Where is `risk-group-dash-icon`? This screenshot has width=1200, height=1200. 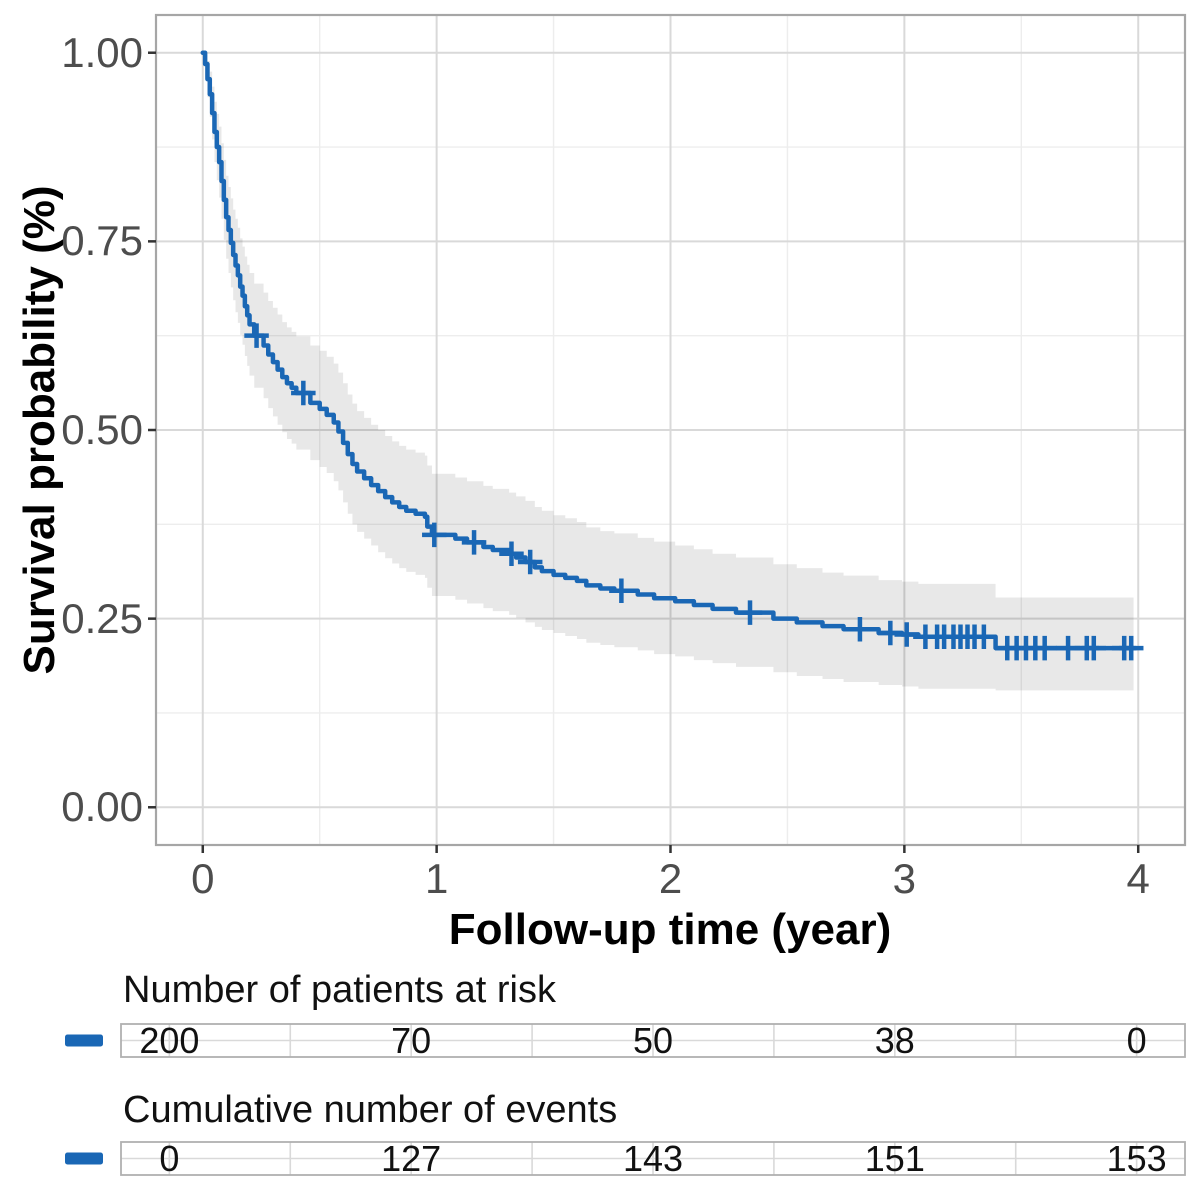
risk-group-dash-icon is located at coordinates (84, 1040).